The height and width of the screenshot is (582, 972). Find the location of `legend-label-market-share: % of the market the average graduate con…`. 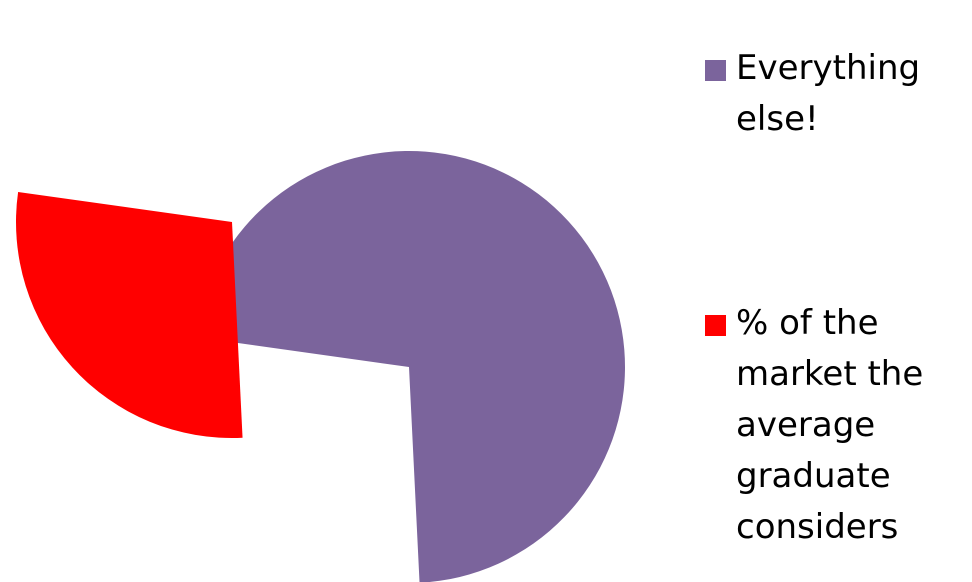

legend-label-market-share: % of the market the average graduate con… is located at coordinates (830, 425).